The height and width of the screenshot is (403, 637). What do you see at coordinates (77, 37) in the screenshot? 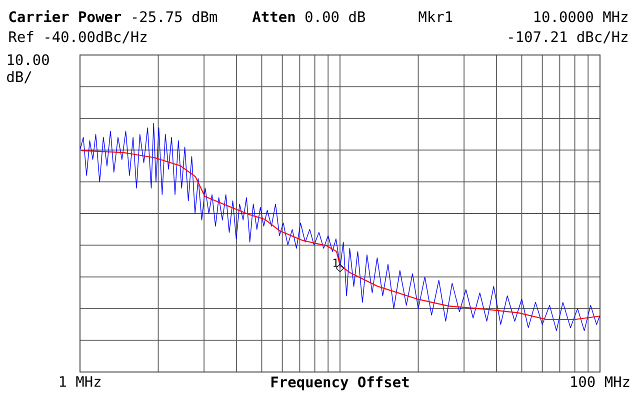
I see `text: Ref -40.00dBc/Hz` at bounding box center [77, 37].